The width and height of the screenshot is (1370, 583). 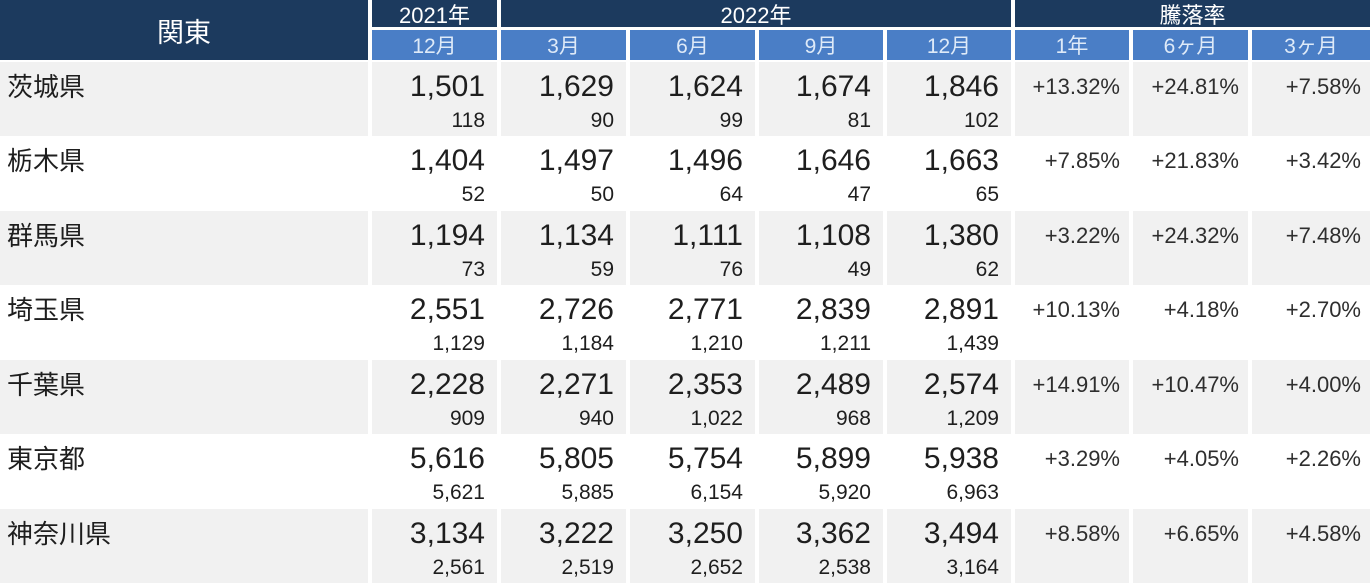 I want to click on change-cell: +2.26%, so click(x=1311, y=471).